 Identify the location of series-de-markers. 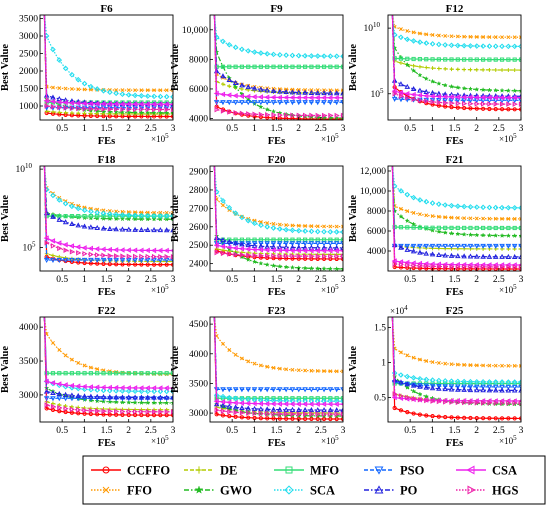
(456, 65).